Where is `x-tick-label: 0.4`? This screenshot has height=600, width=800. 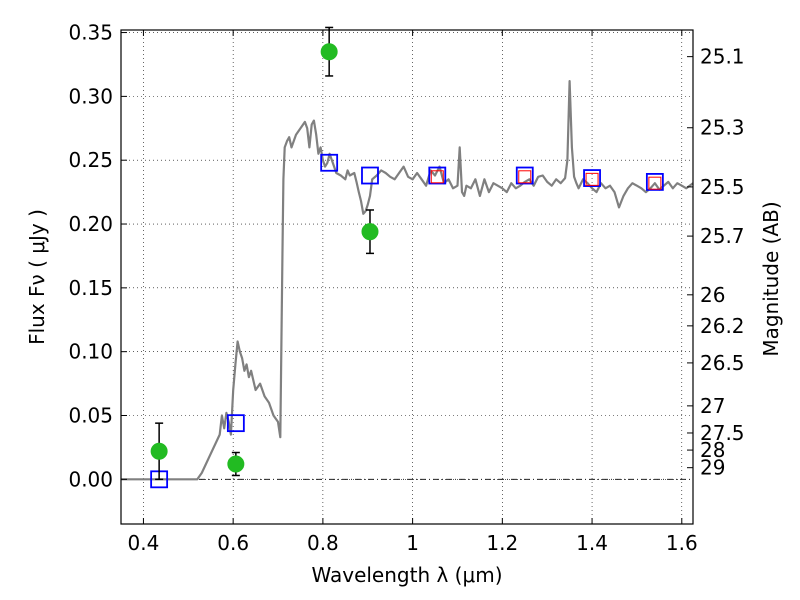 x-tick-label: 0.4 is located at coordinates (144, 543).